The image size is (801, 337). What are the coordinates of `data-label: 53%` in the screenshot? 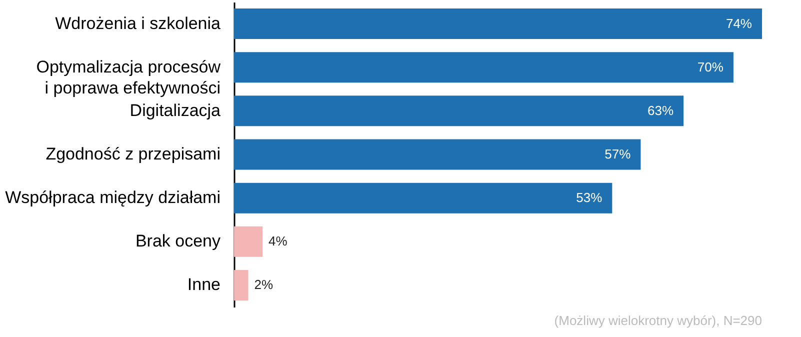 It's located at (589, 198).